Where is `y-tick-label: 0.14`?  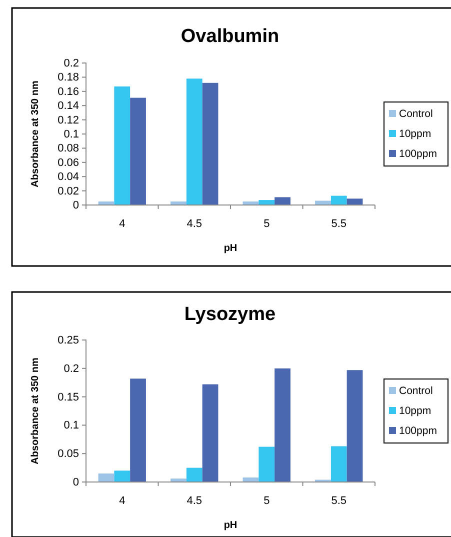
y-tick-label: 0.14 is located at coordinates (68, 106).